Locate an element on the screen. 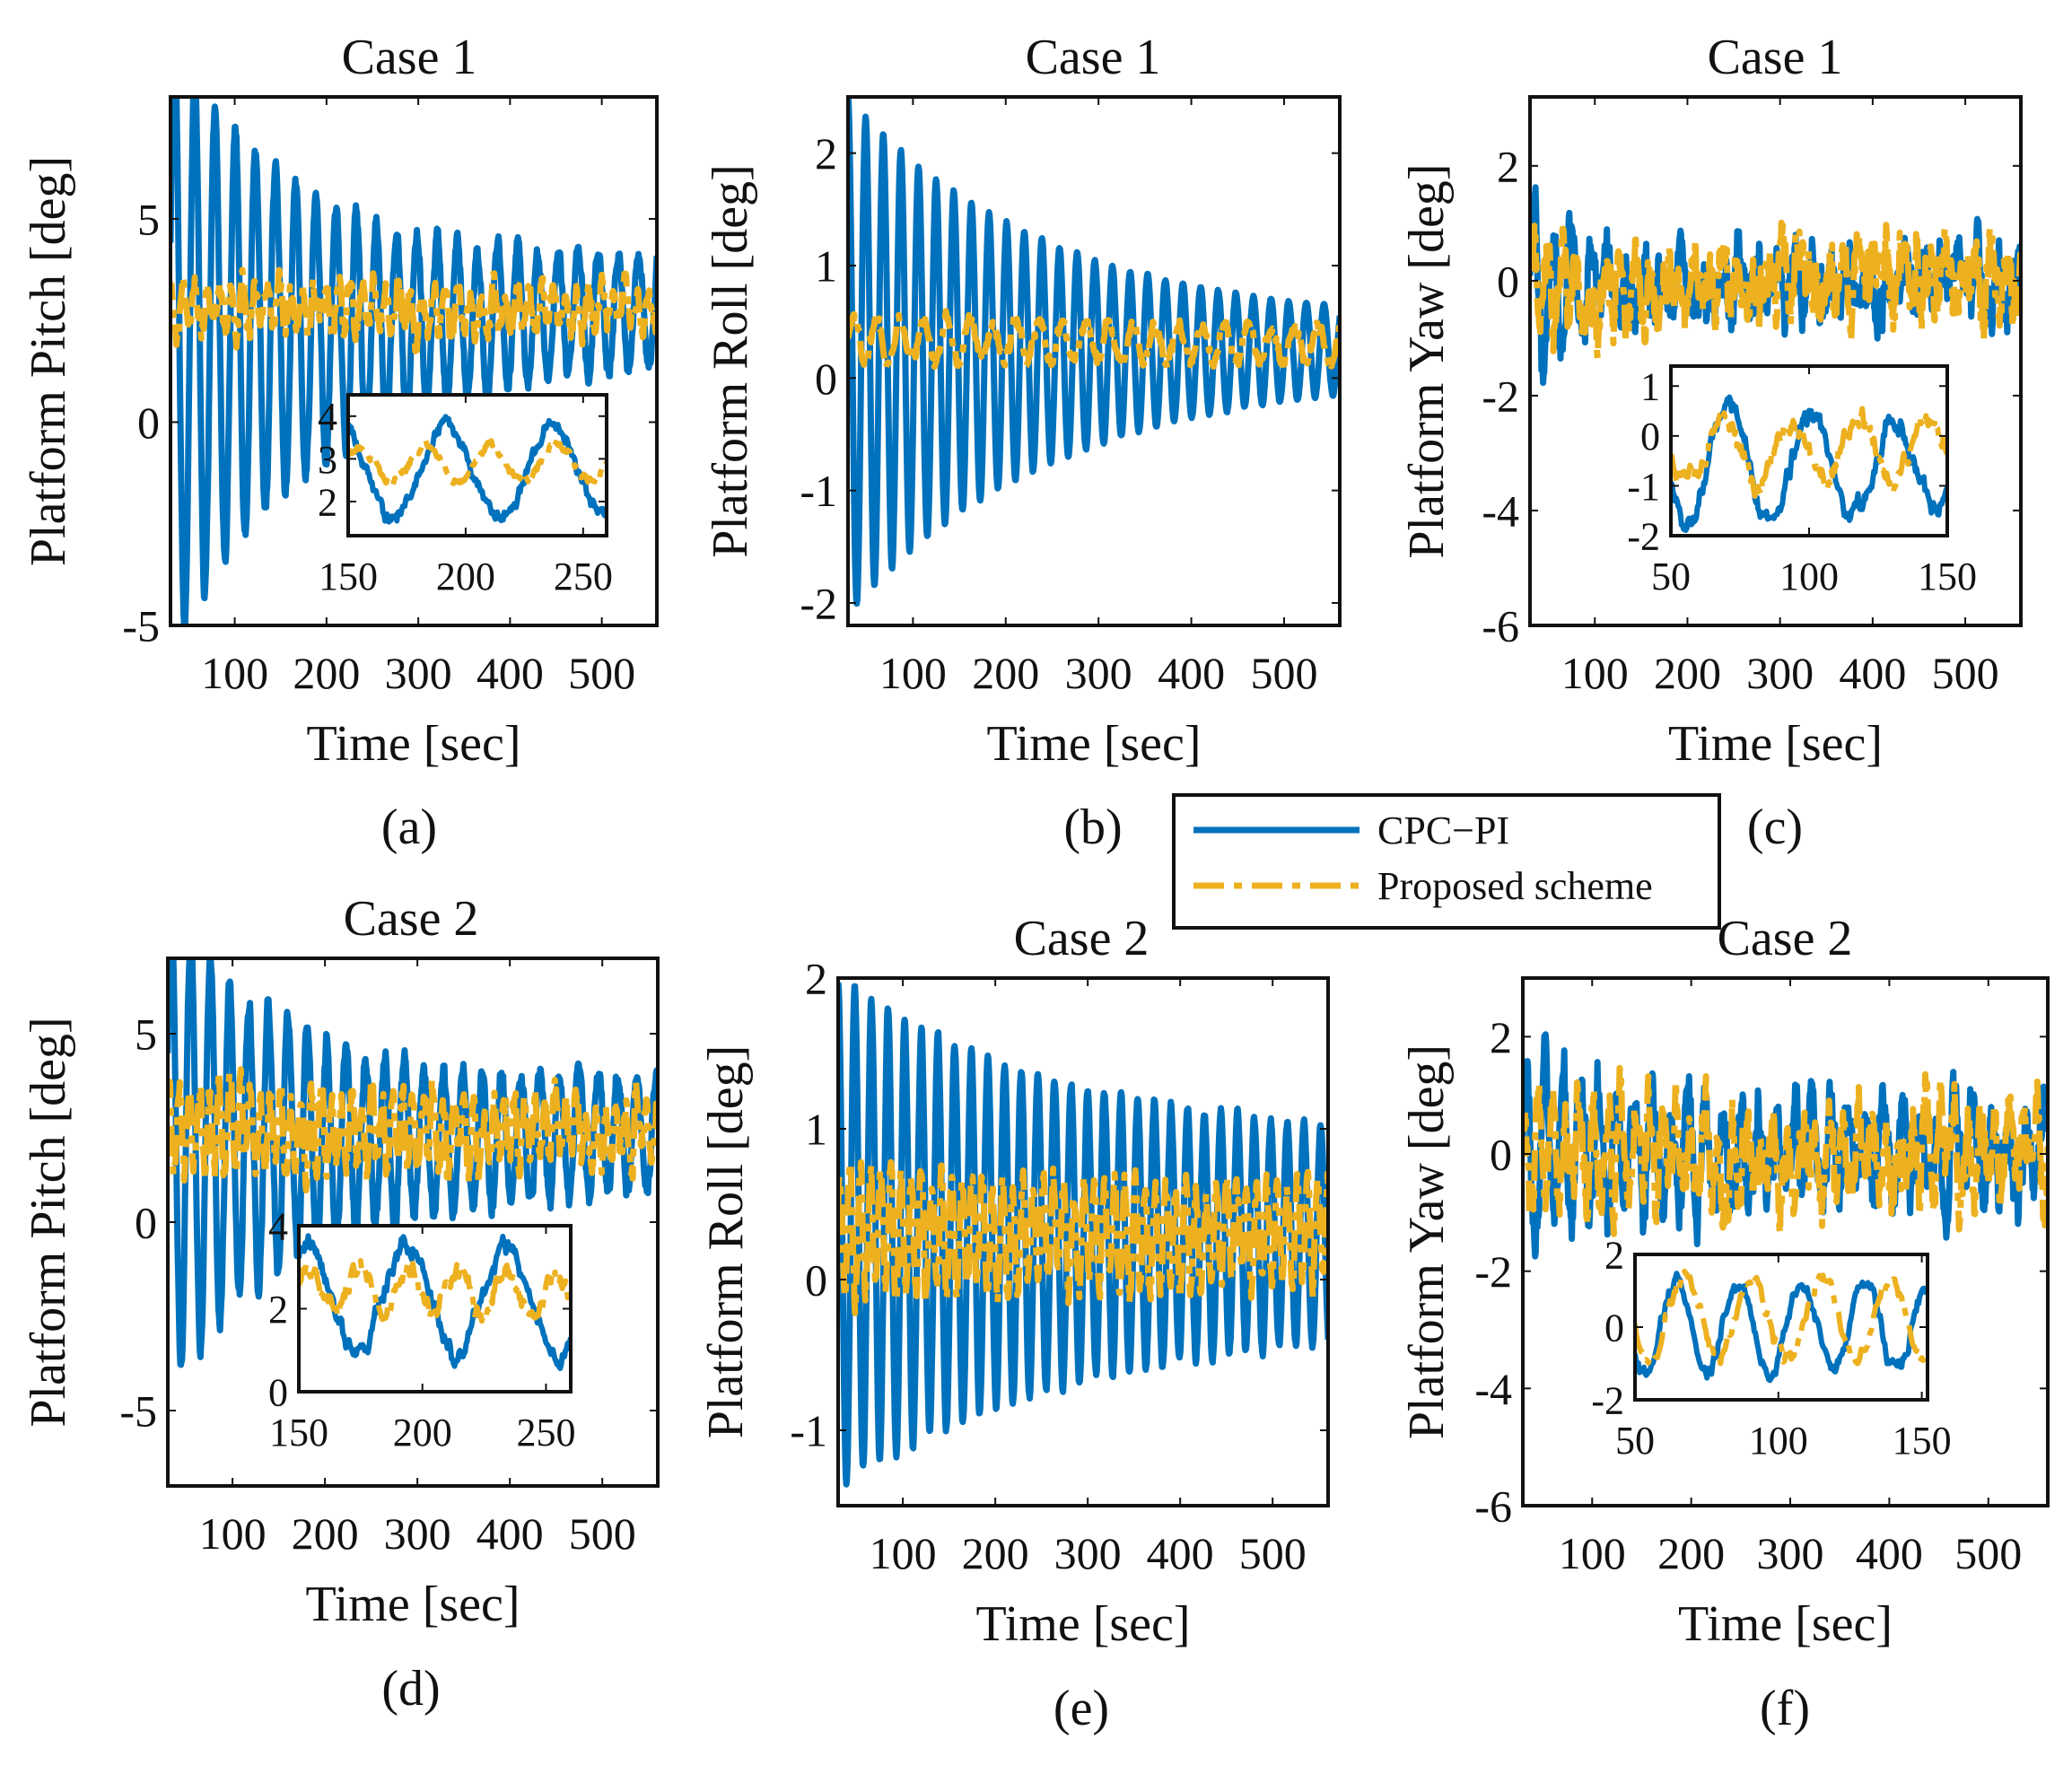 The width and height of the screenshot is (2072, 1765). panel-caption: (c) is located at coordinates (1775, 827).